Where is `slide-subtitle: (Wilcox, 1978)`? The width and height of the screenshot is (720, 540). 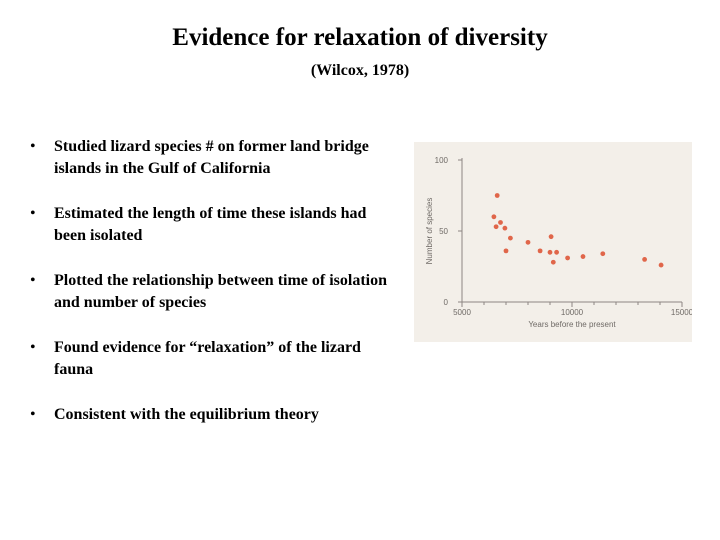
slide-subtitle: (Wilcox, 1978) is located at coordinates (360, 71).